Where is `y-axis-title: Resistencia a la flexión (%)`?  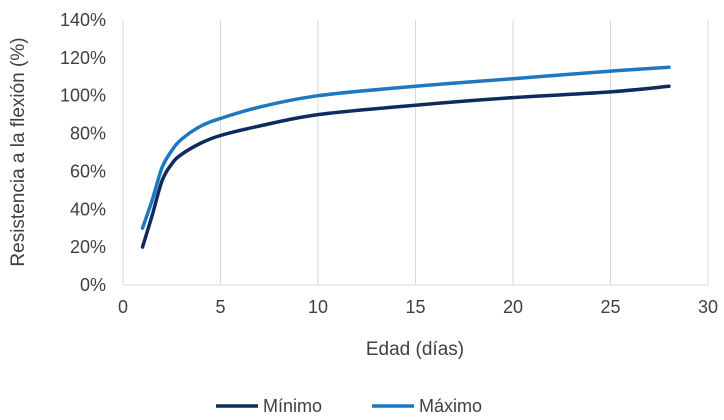
y-axis-title: Resistencia a la flexión (%) is located at coordinates (18, 151).